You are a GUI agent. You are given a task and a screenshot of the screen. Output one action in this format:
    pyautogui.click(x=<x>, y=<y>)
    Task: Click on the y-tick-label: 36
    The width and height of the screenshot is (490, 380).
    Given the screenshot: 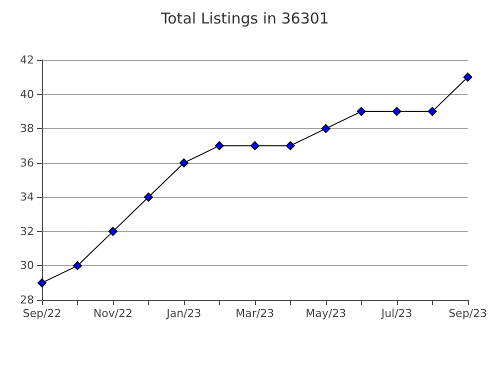 What is the action you would take?
    pyautogui.click(x=27, y=163)
    